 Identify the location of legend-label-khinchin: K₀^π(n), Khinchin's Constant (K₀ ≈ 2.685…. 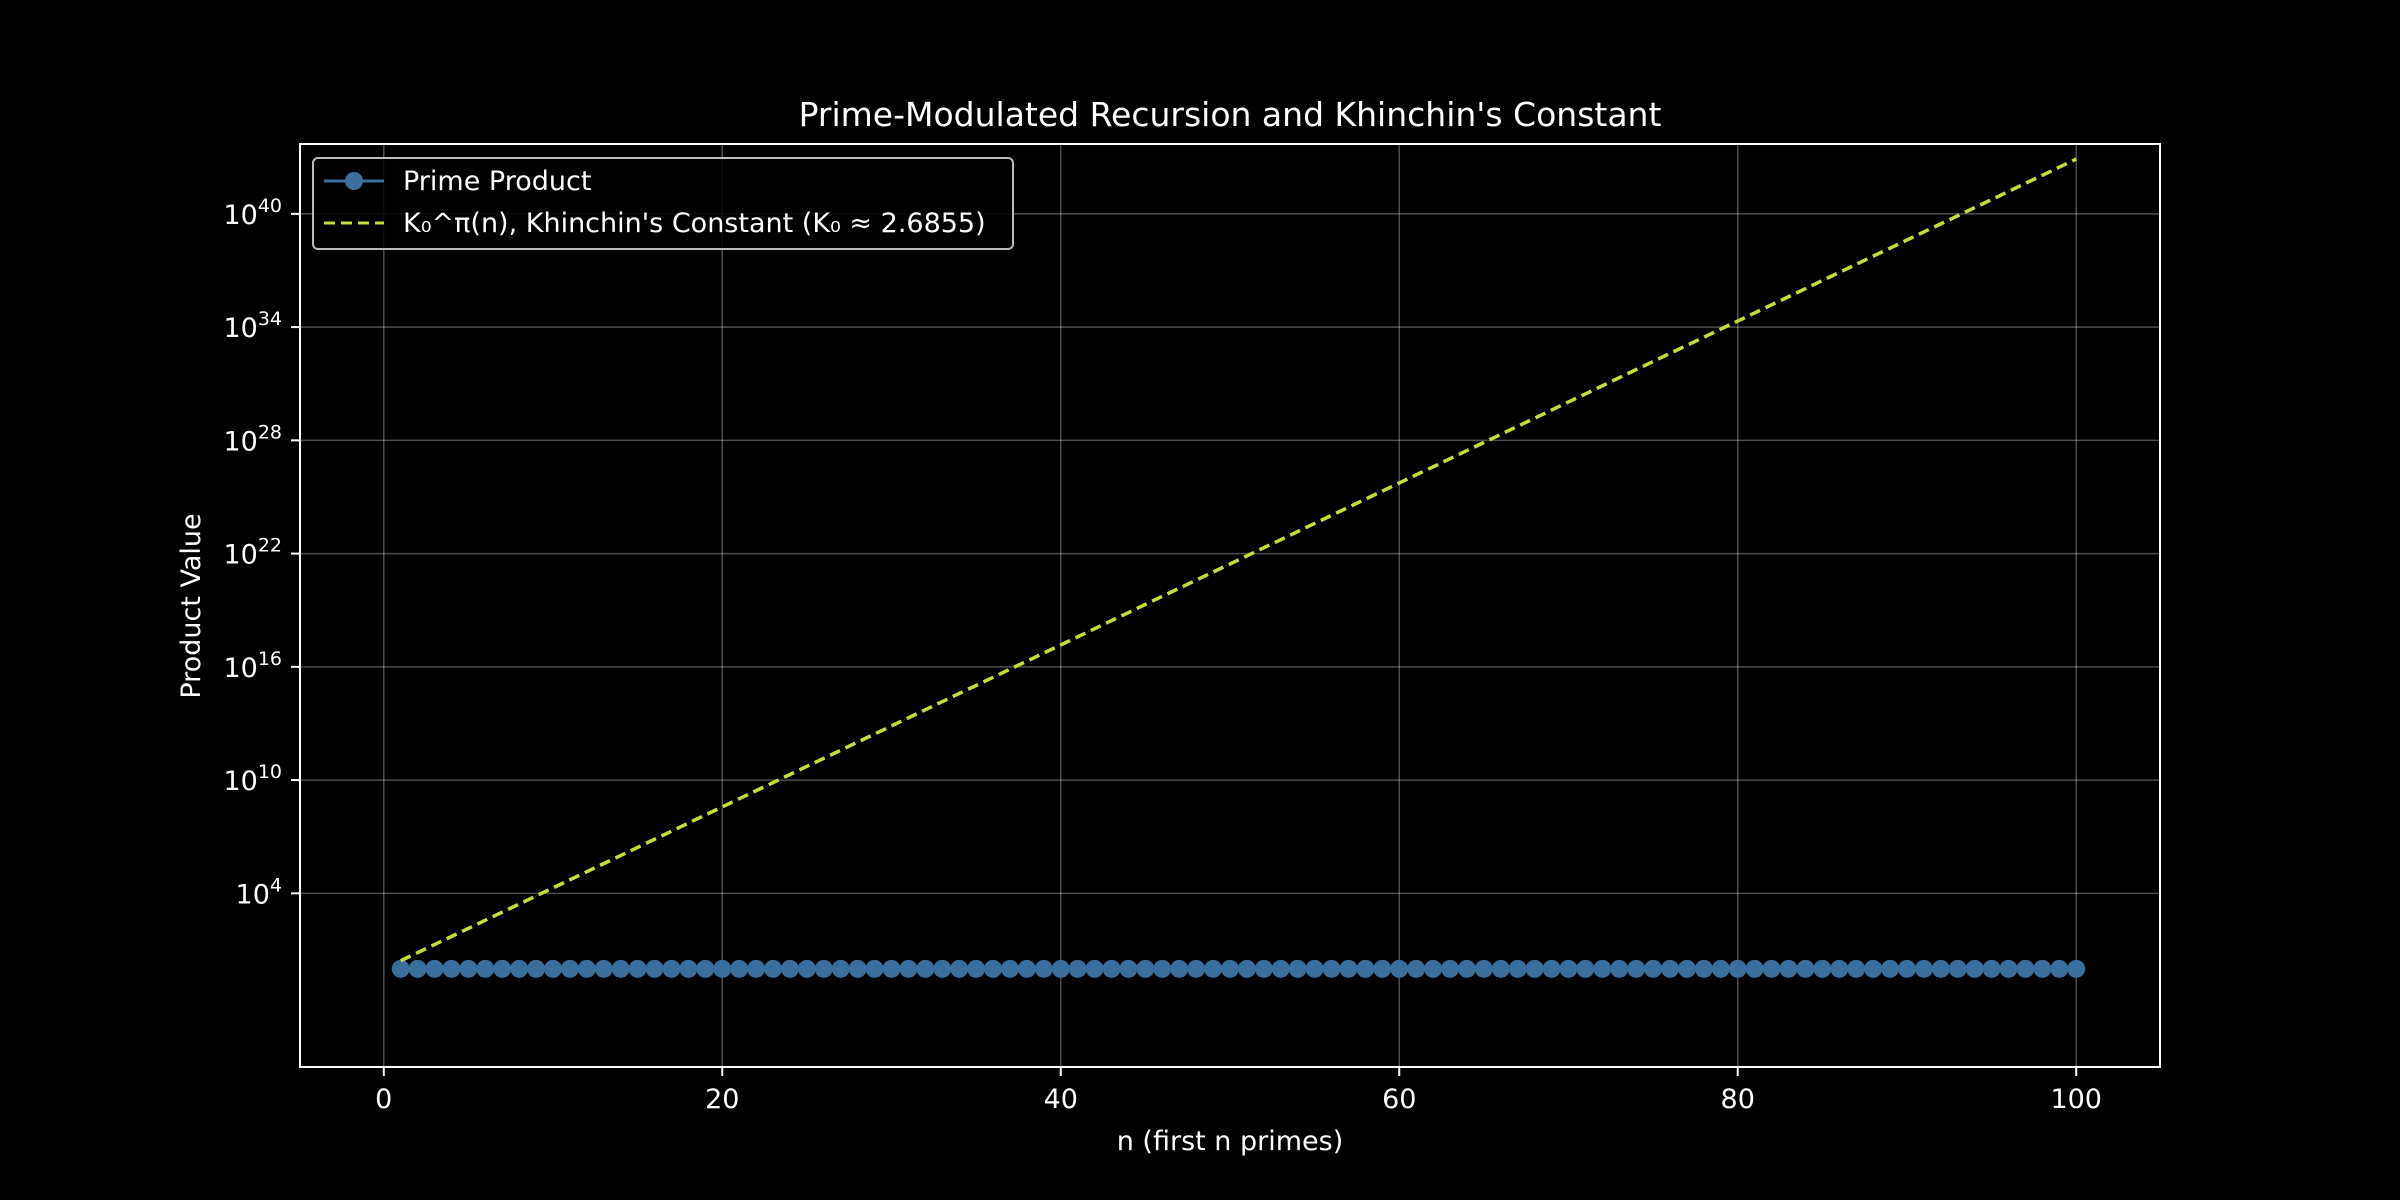
(694, 223).